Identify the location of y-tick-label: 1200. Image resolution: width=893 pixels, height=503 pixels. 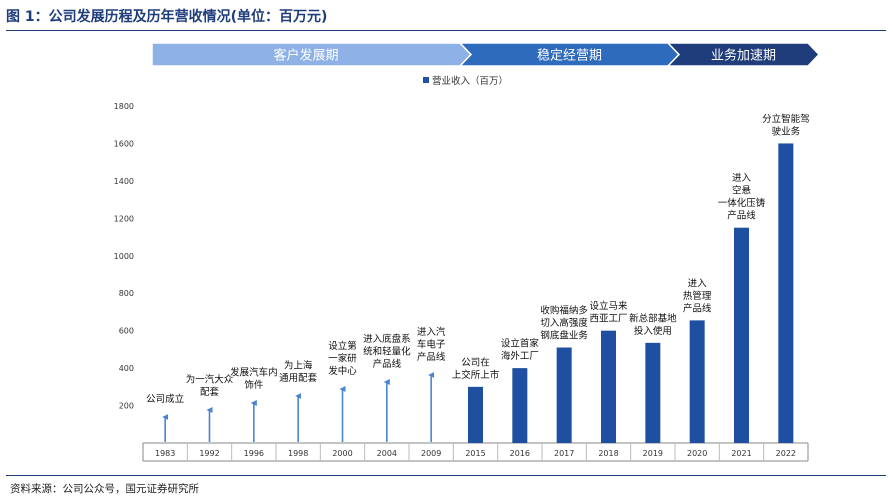
(124, 218).